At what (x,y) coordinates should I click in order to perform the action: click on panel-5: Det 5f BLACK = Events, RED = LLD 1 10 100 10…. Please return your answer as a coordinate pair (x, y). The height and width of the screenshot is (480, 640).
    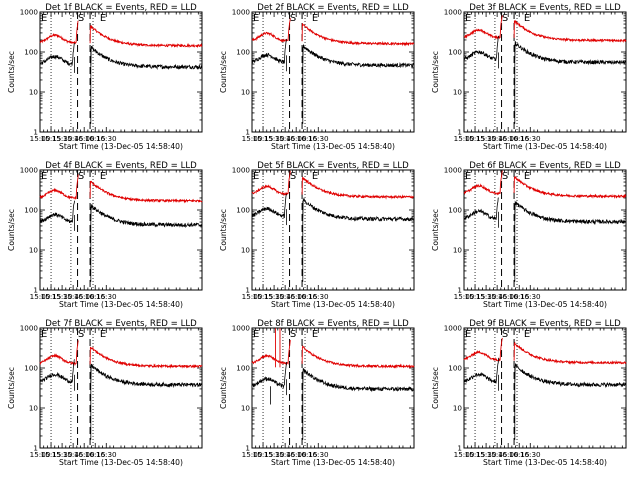
    Looking at the image, I should click on (317, 235).